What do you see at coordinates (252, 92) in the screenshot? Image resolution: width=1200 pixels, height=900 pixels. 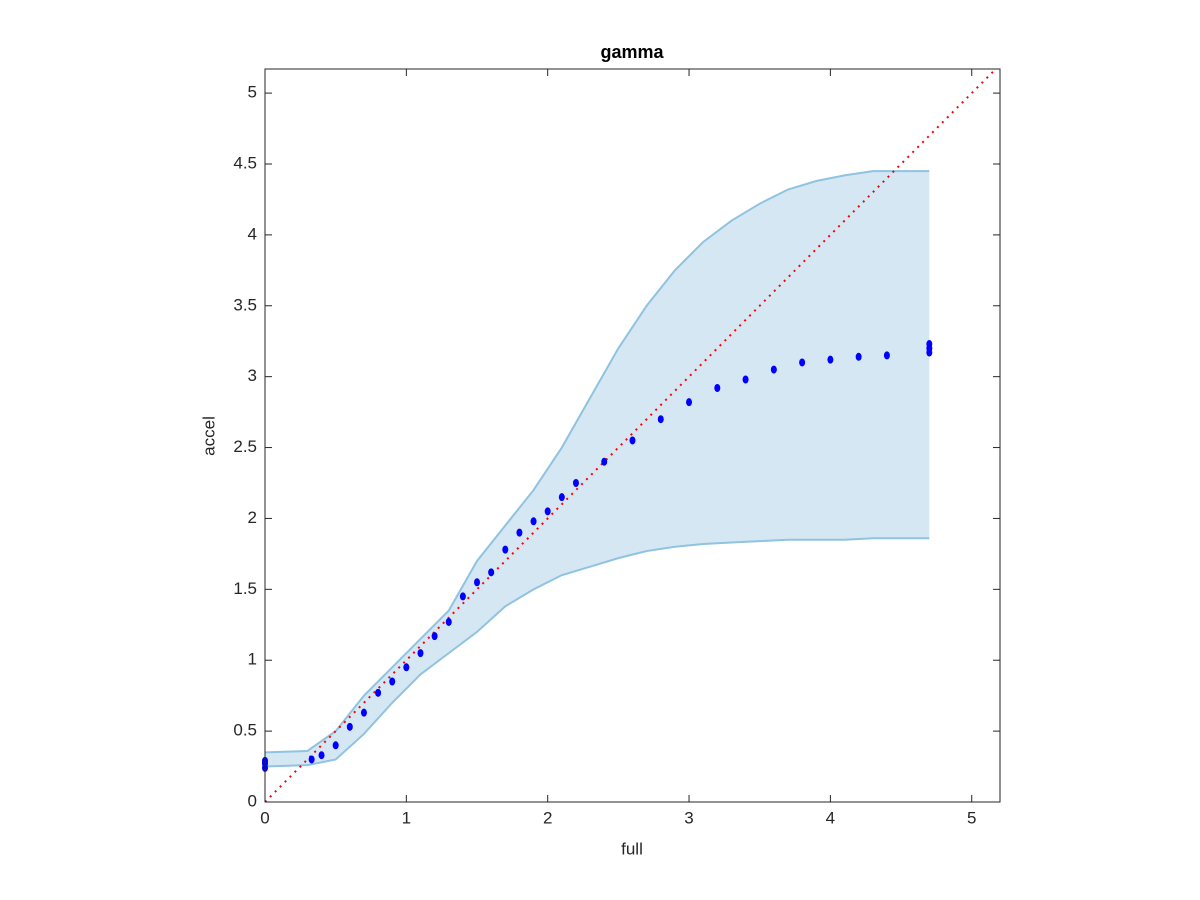 I see `y-tick-label: 5` at bounding box center [252, 92].